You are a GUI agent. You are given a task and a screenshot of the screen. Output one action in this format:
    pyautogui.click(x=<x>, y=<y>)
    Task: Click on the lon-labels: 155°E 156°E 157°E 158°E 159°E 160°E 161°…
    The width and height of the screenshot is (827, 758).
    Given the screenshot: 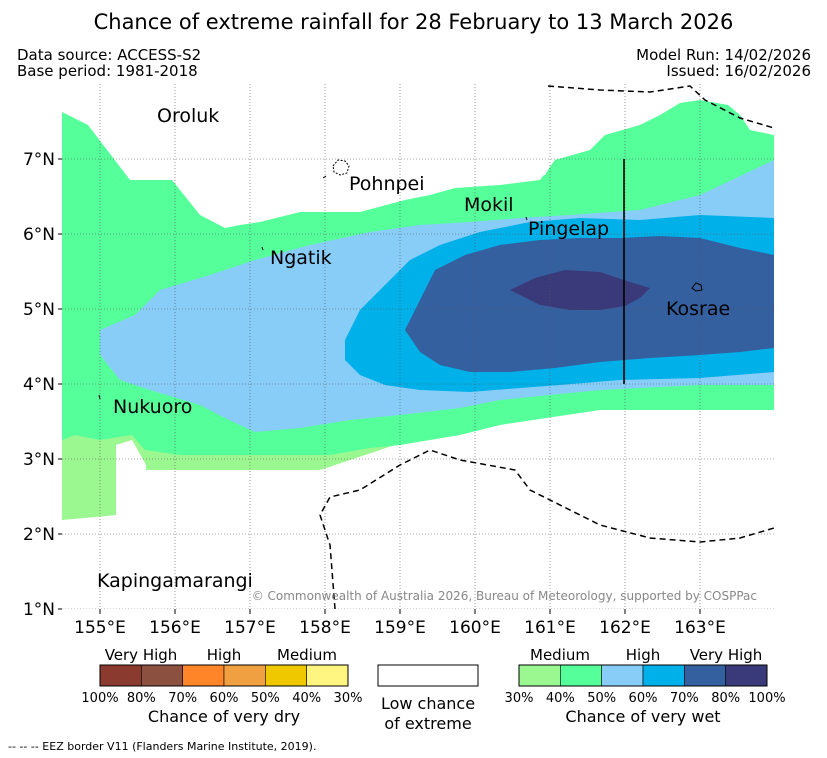 What is the action you would take?
    pyautogui.click(x=400, y=628)
    